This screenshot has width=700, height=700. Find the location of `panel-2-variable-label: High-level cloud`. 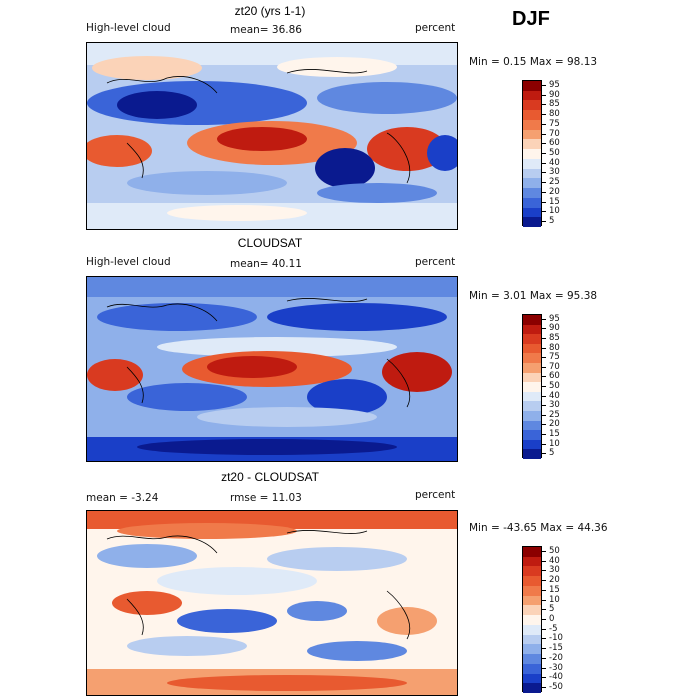

panel-2-variable-label: High-level cloud is located at coordinates (128, 262).